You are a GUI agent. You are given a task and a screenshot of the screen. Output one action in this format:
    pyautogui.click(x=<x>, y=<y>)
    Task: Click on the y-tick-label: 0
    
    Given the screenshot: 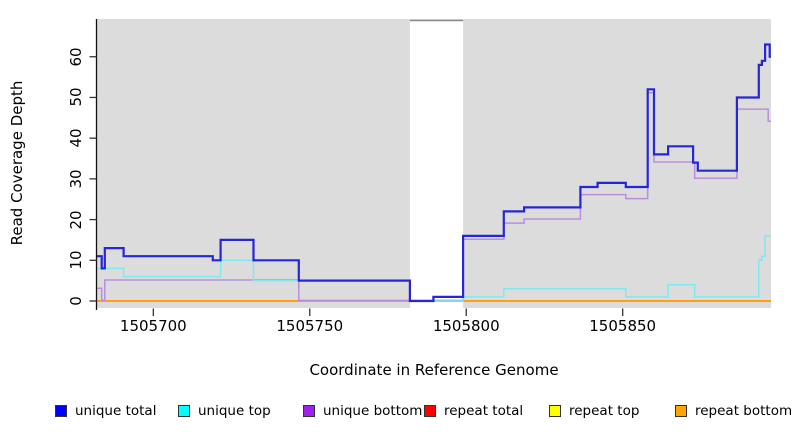 What is the action you would take?
    pyautogui.click(x=76, y=301)
    